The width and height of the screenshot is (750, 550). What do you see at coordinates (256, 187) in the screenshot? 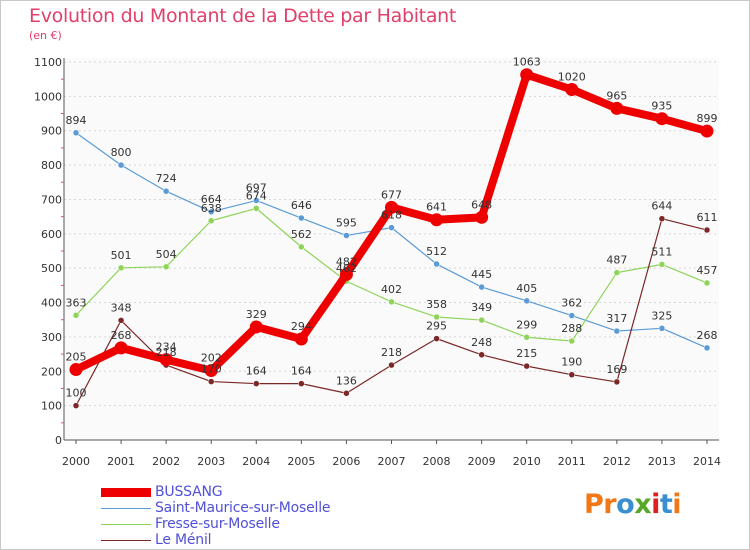
I see `data-label: 697` at bounding box center [256, 187].